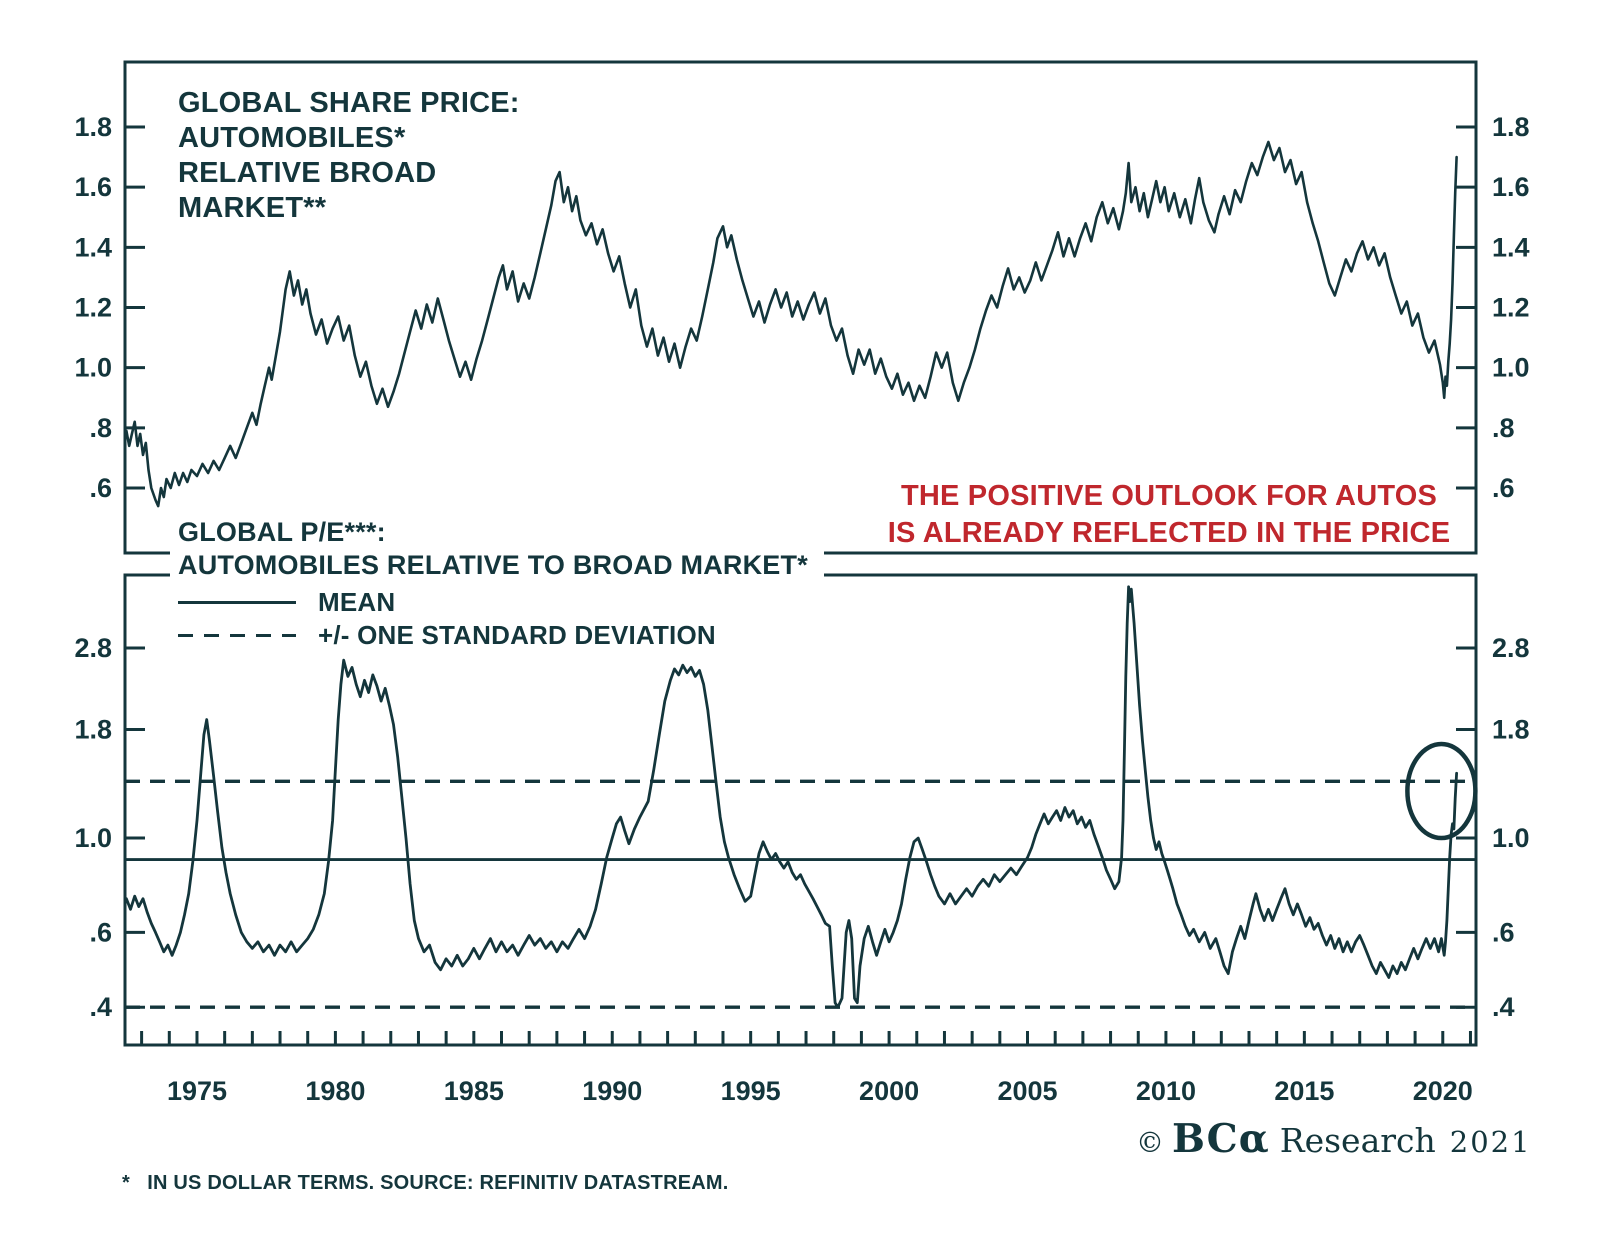 The width and height of the screenshot is (1600, 1235). Describe the element at coordinates (474, 1091) in the screenshot. I see `x-axis-label: 1985` at that location.